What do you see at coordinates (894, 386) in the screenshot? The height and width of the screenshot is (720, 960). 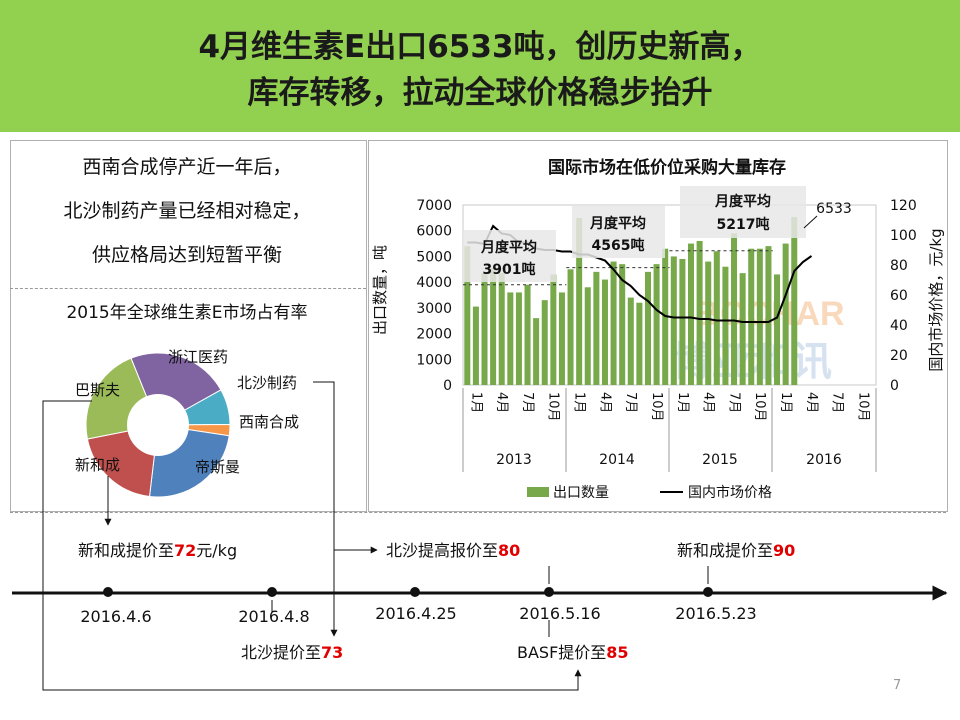 I see `y-right-tick-0: 0` at bounding box center [894, 386].